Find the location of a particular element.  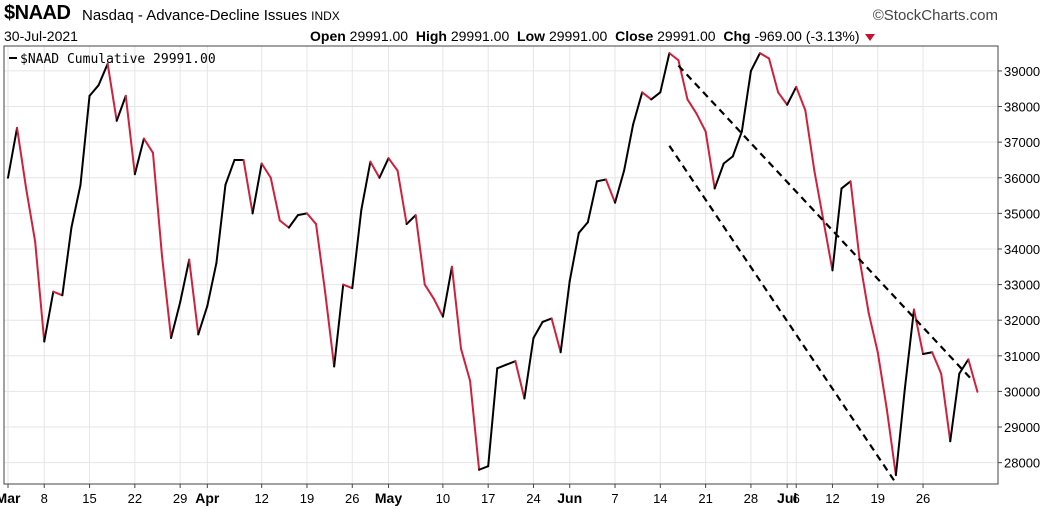

y-tick-label: 34000 is located at coordinates (1022, 249).